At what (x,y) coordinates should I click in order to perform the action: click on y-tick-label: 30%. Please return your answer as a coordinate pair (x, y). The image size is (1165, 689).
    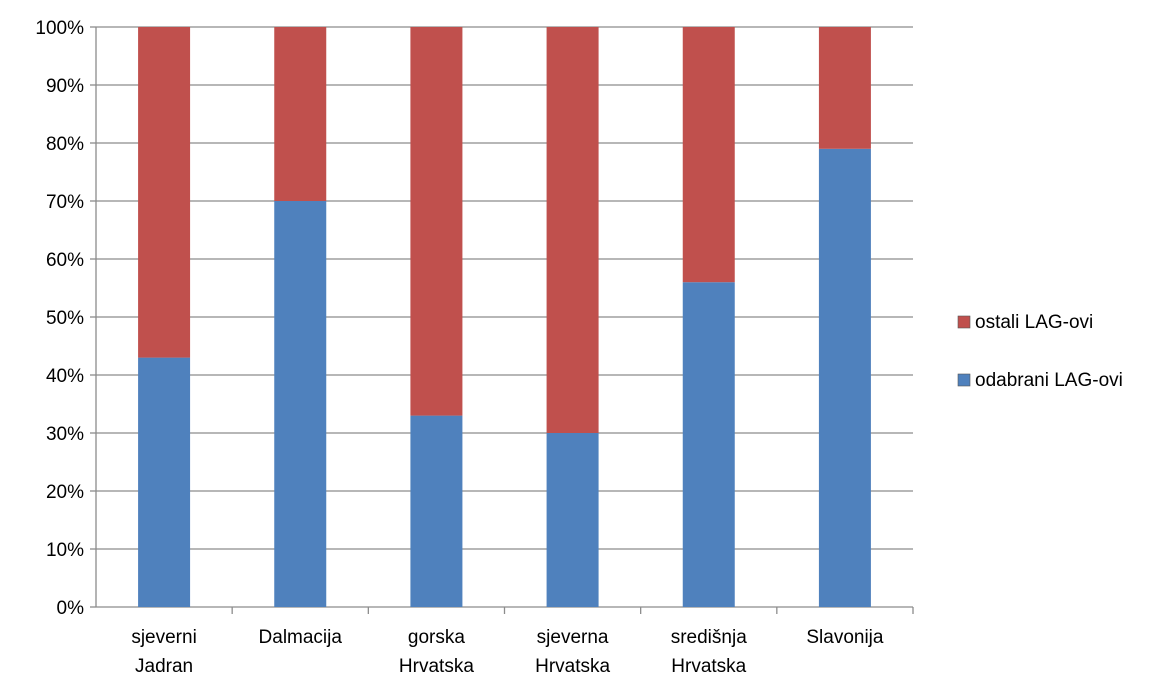
    Looking at the image, I should click on (65, 434).